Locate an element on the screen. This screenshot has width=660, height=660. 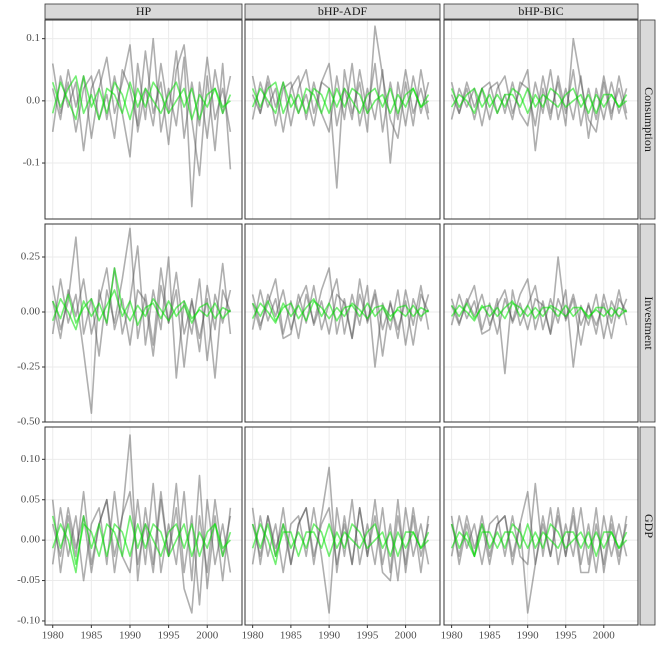
row-strip-label: Investment is located at coordinates (649, 323).